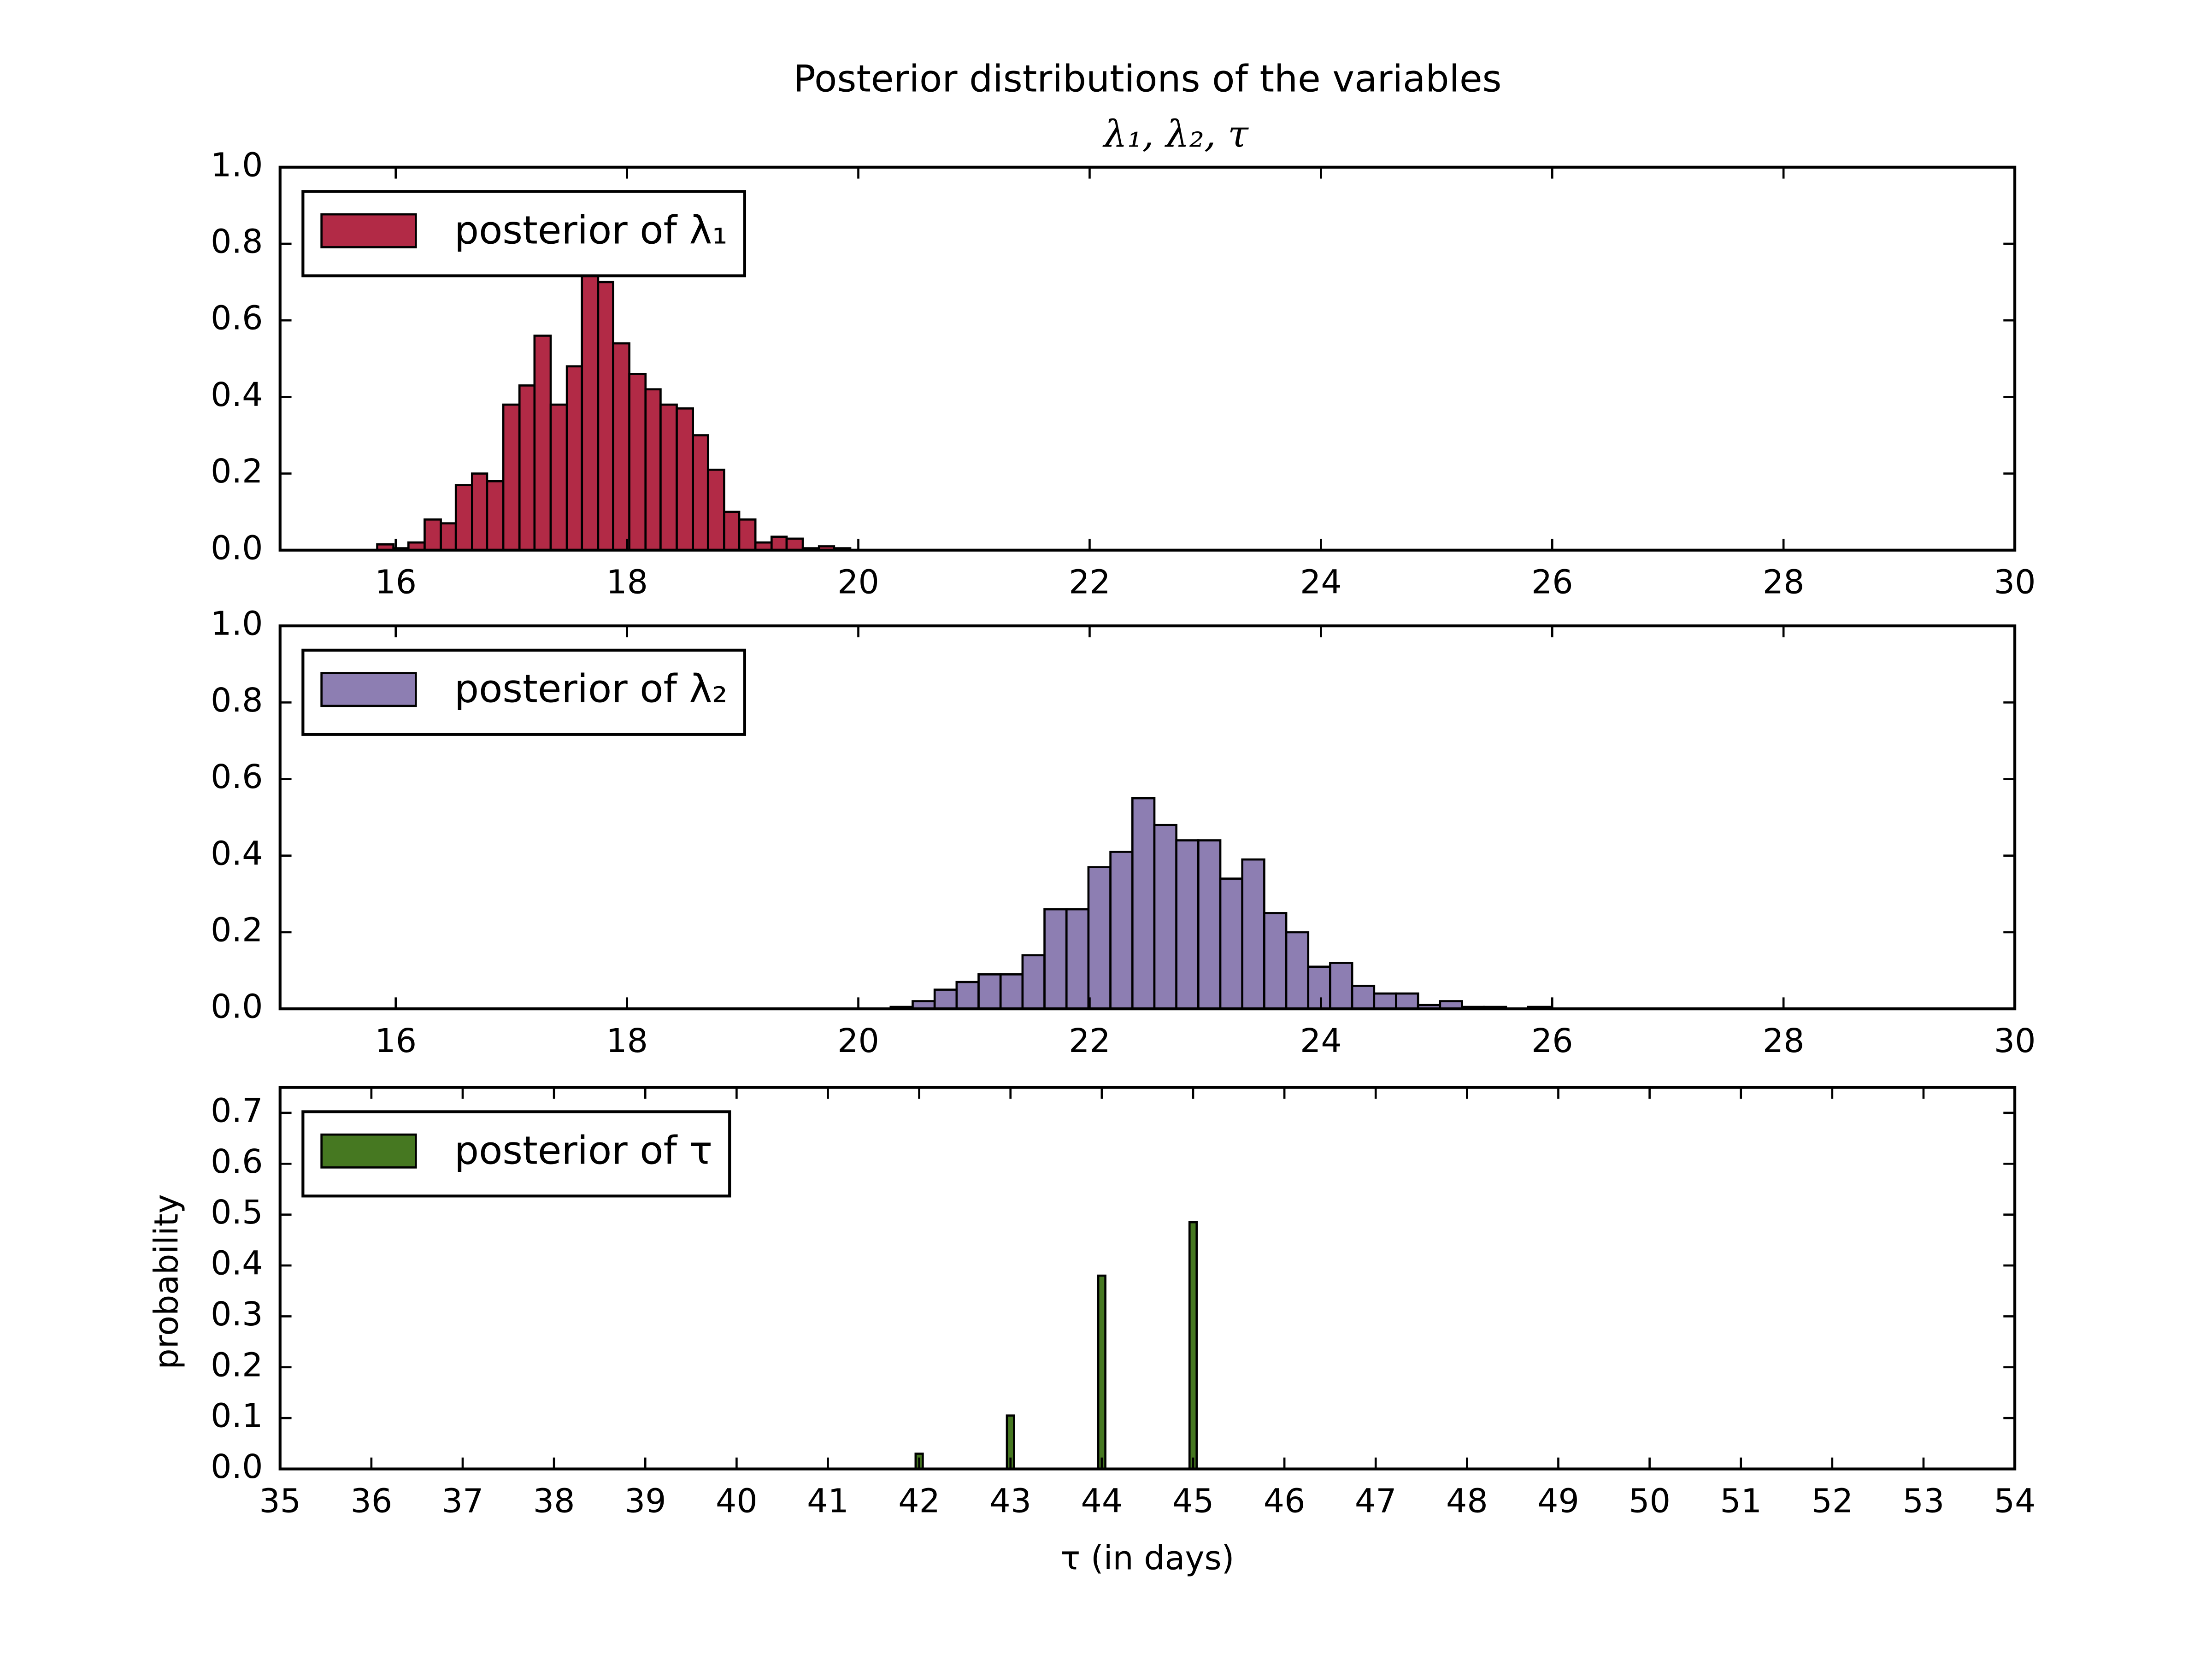  I want to click on x-tick-label: 39, so click(645, 1501).